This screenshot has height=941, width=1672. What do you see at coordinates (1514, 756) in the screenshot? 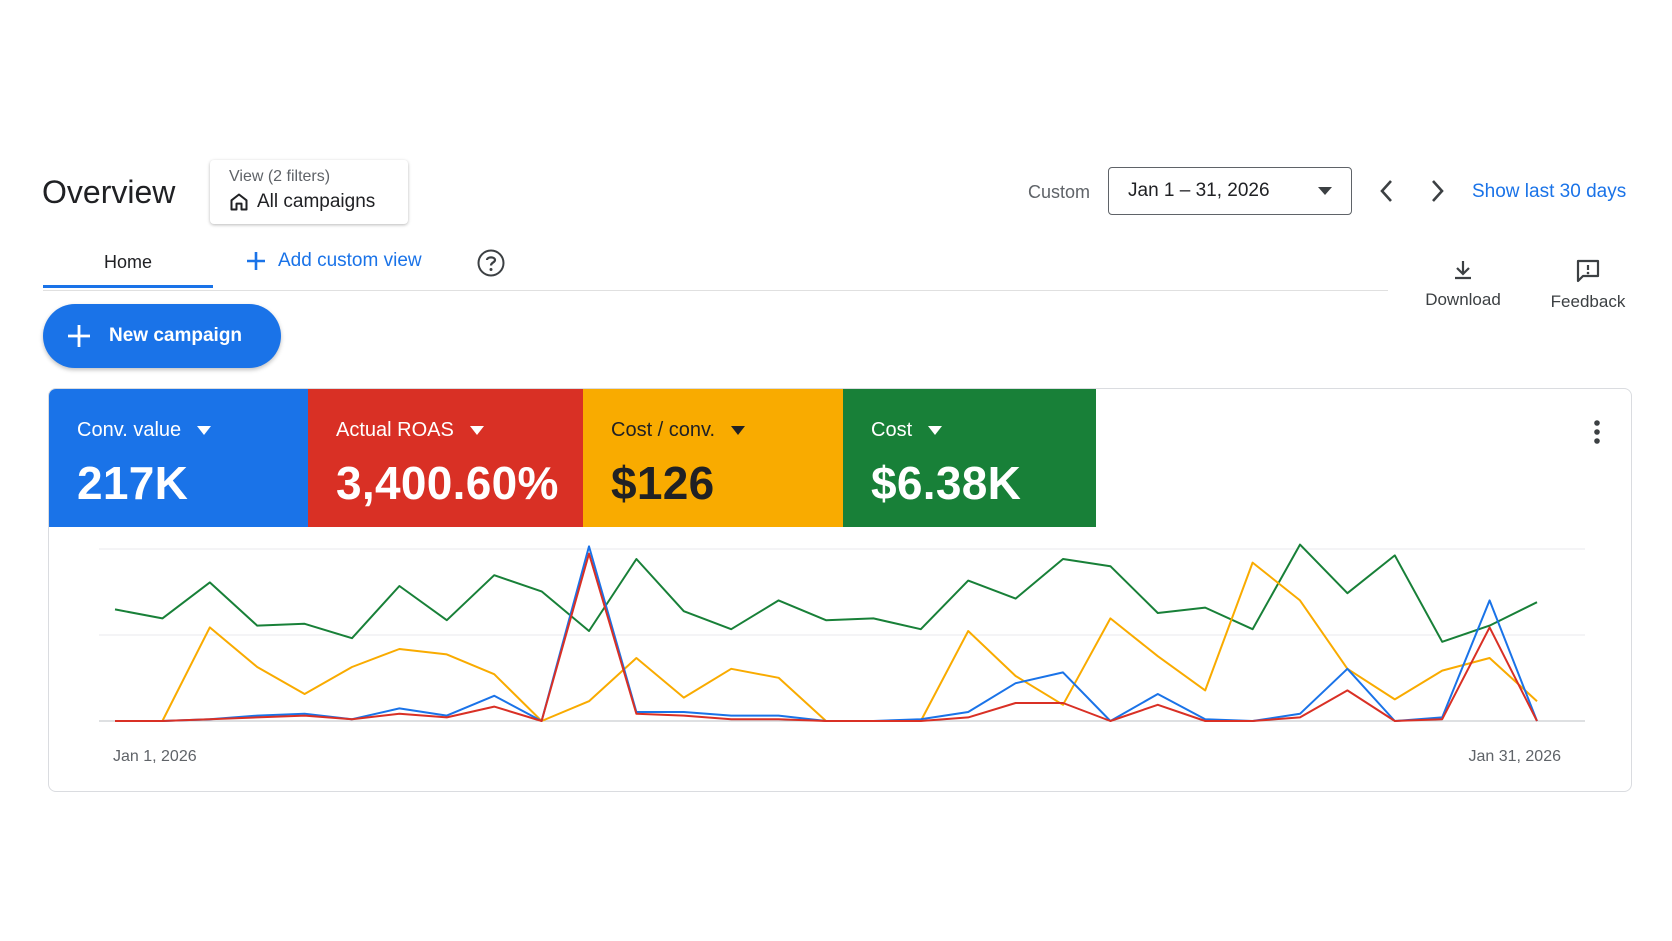
I see `x-tick-label-end: Jan 31, 2026` at bounding box center [1514, 756].